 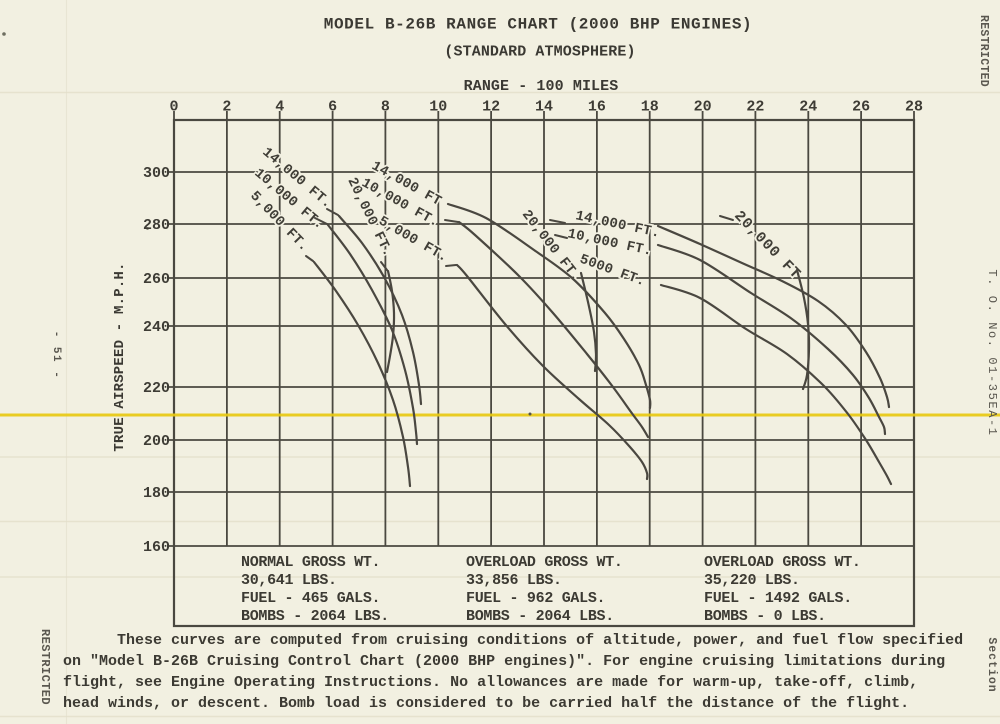 What do you see at coordinates (650, 107) in the screenshot?
I see `svg-text: 18` at bounding box center [650, 107].